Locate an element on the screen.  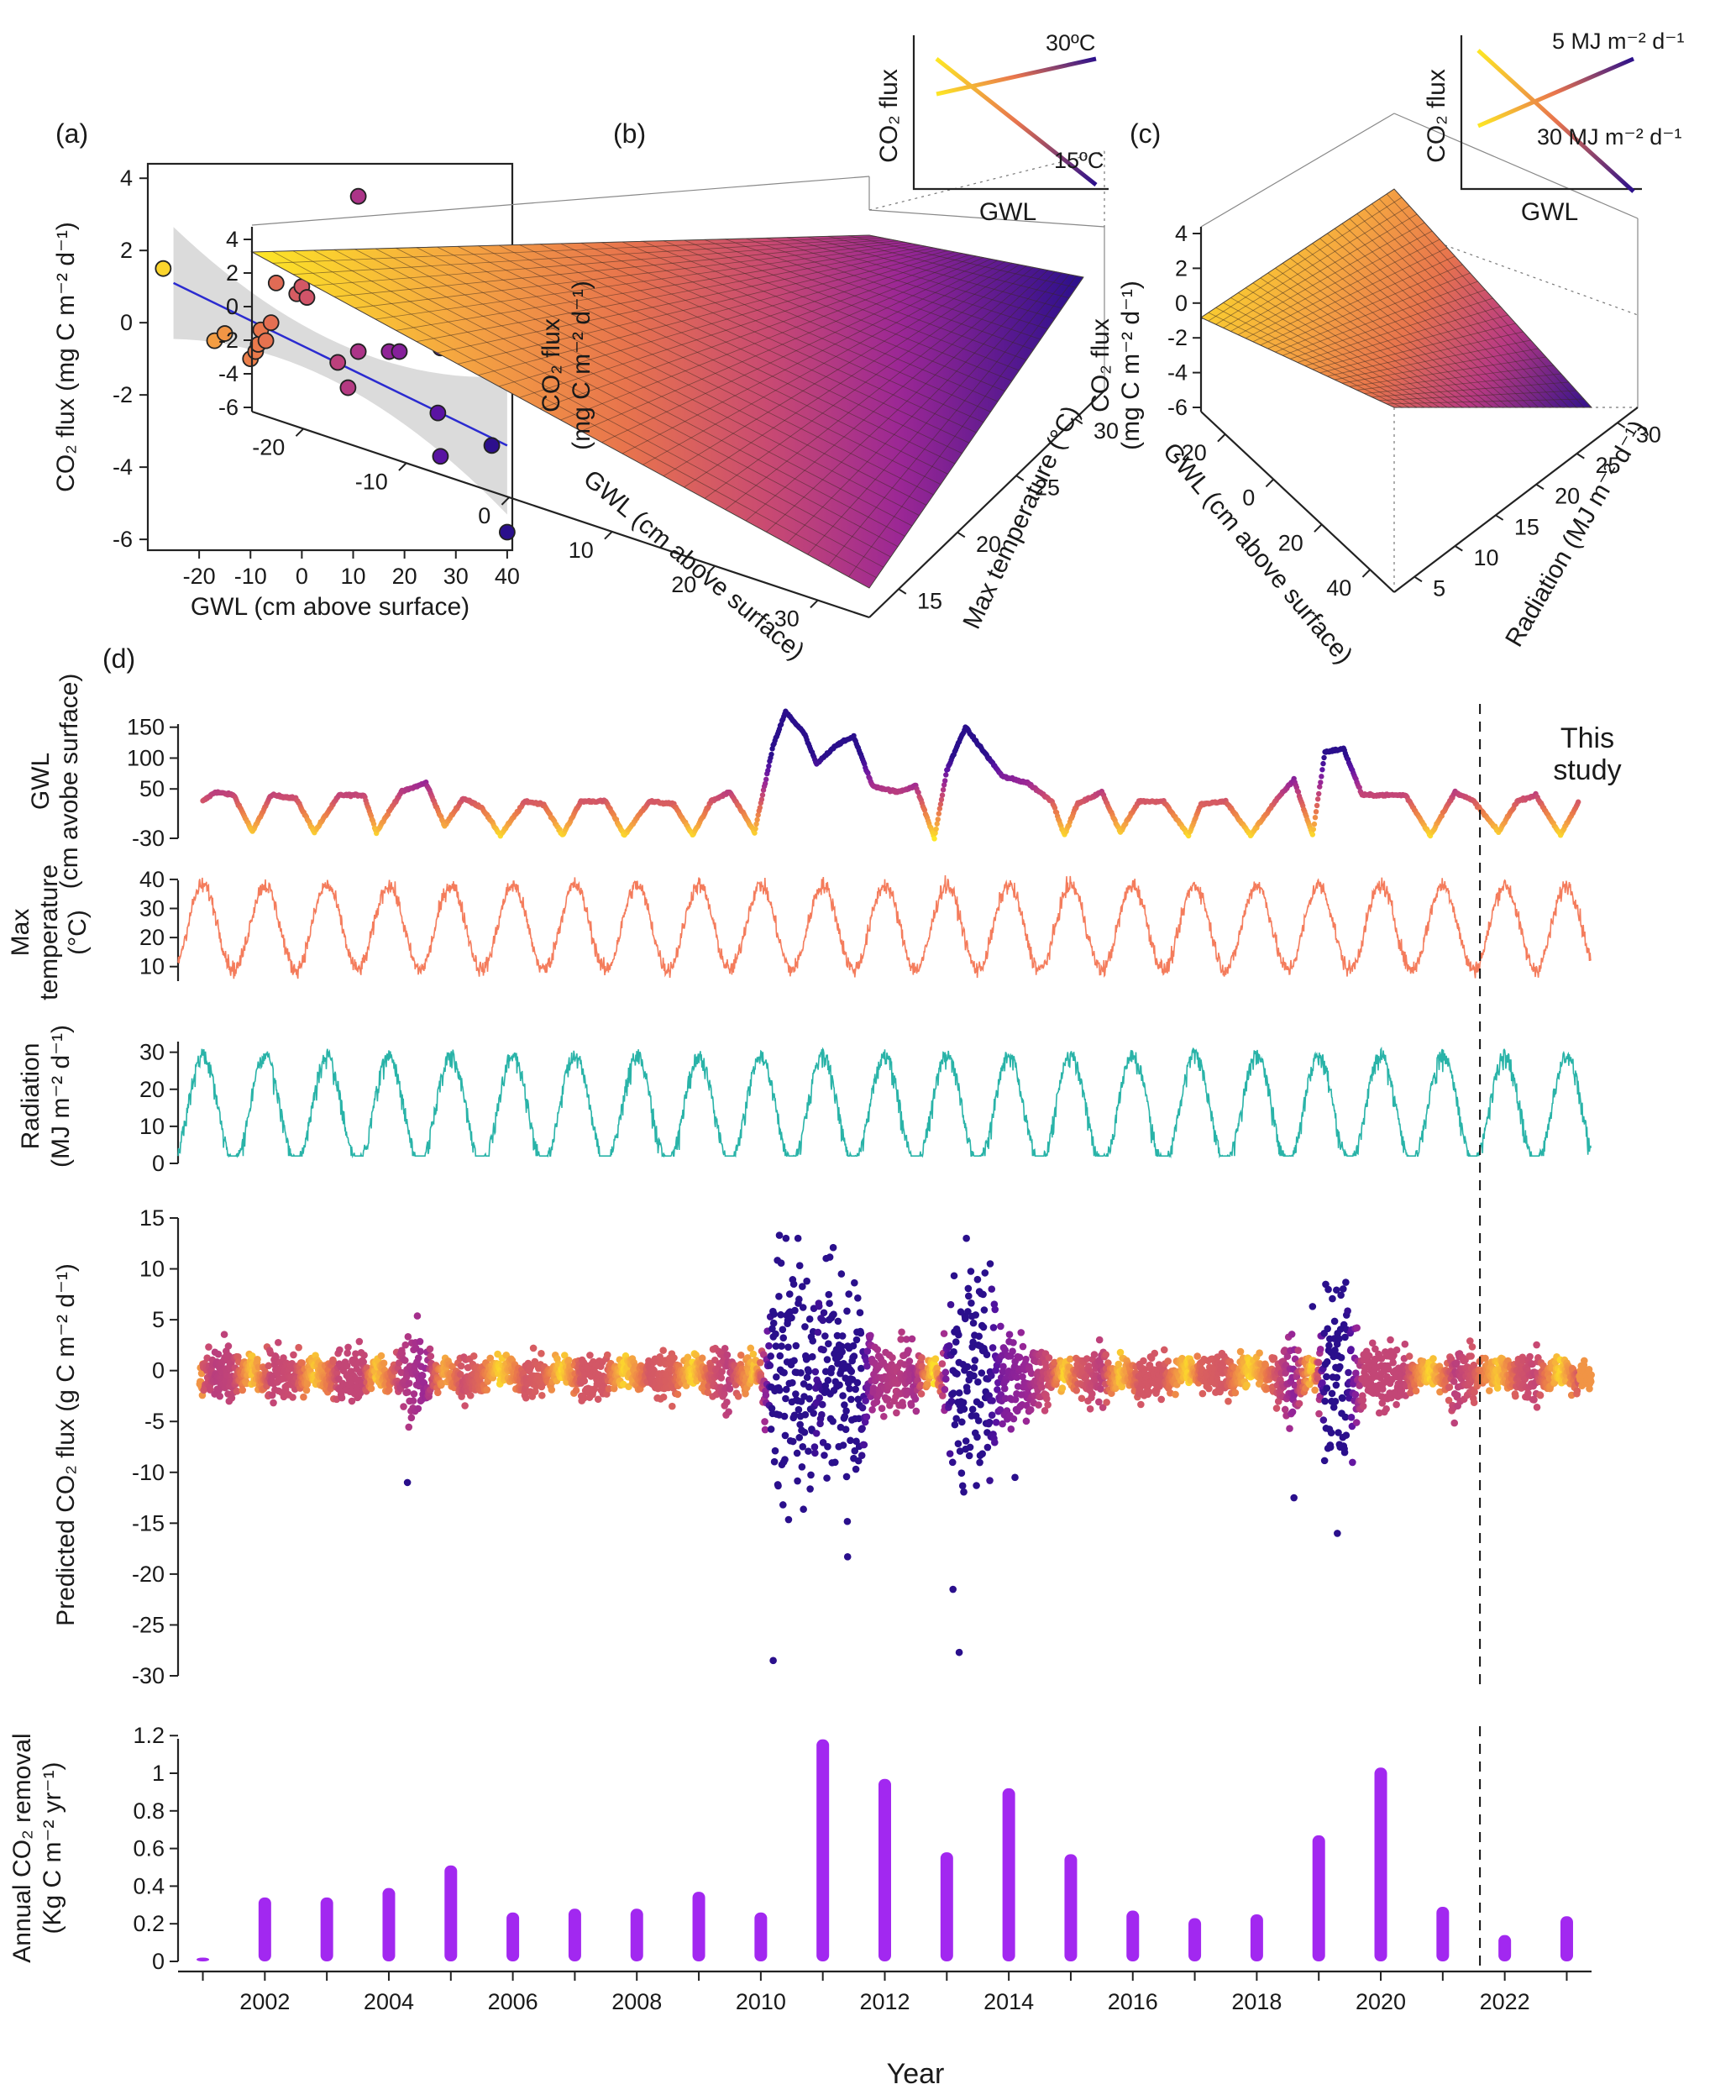
panel-c-inset-label-5MJ: 5 MJ m⁻² d⁻¹ is located at coordinates (1618, 41).